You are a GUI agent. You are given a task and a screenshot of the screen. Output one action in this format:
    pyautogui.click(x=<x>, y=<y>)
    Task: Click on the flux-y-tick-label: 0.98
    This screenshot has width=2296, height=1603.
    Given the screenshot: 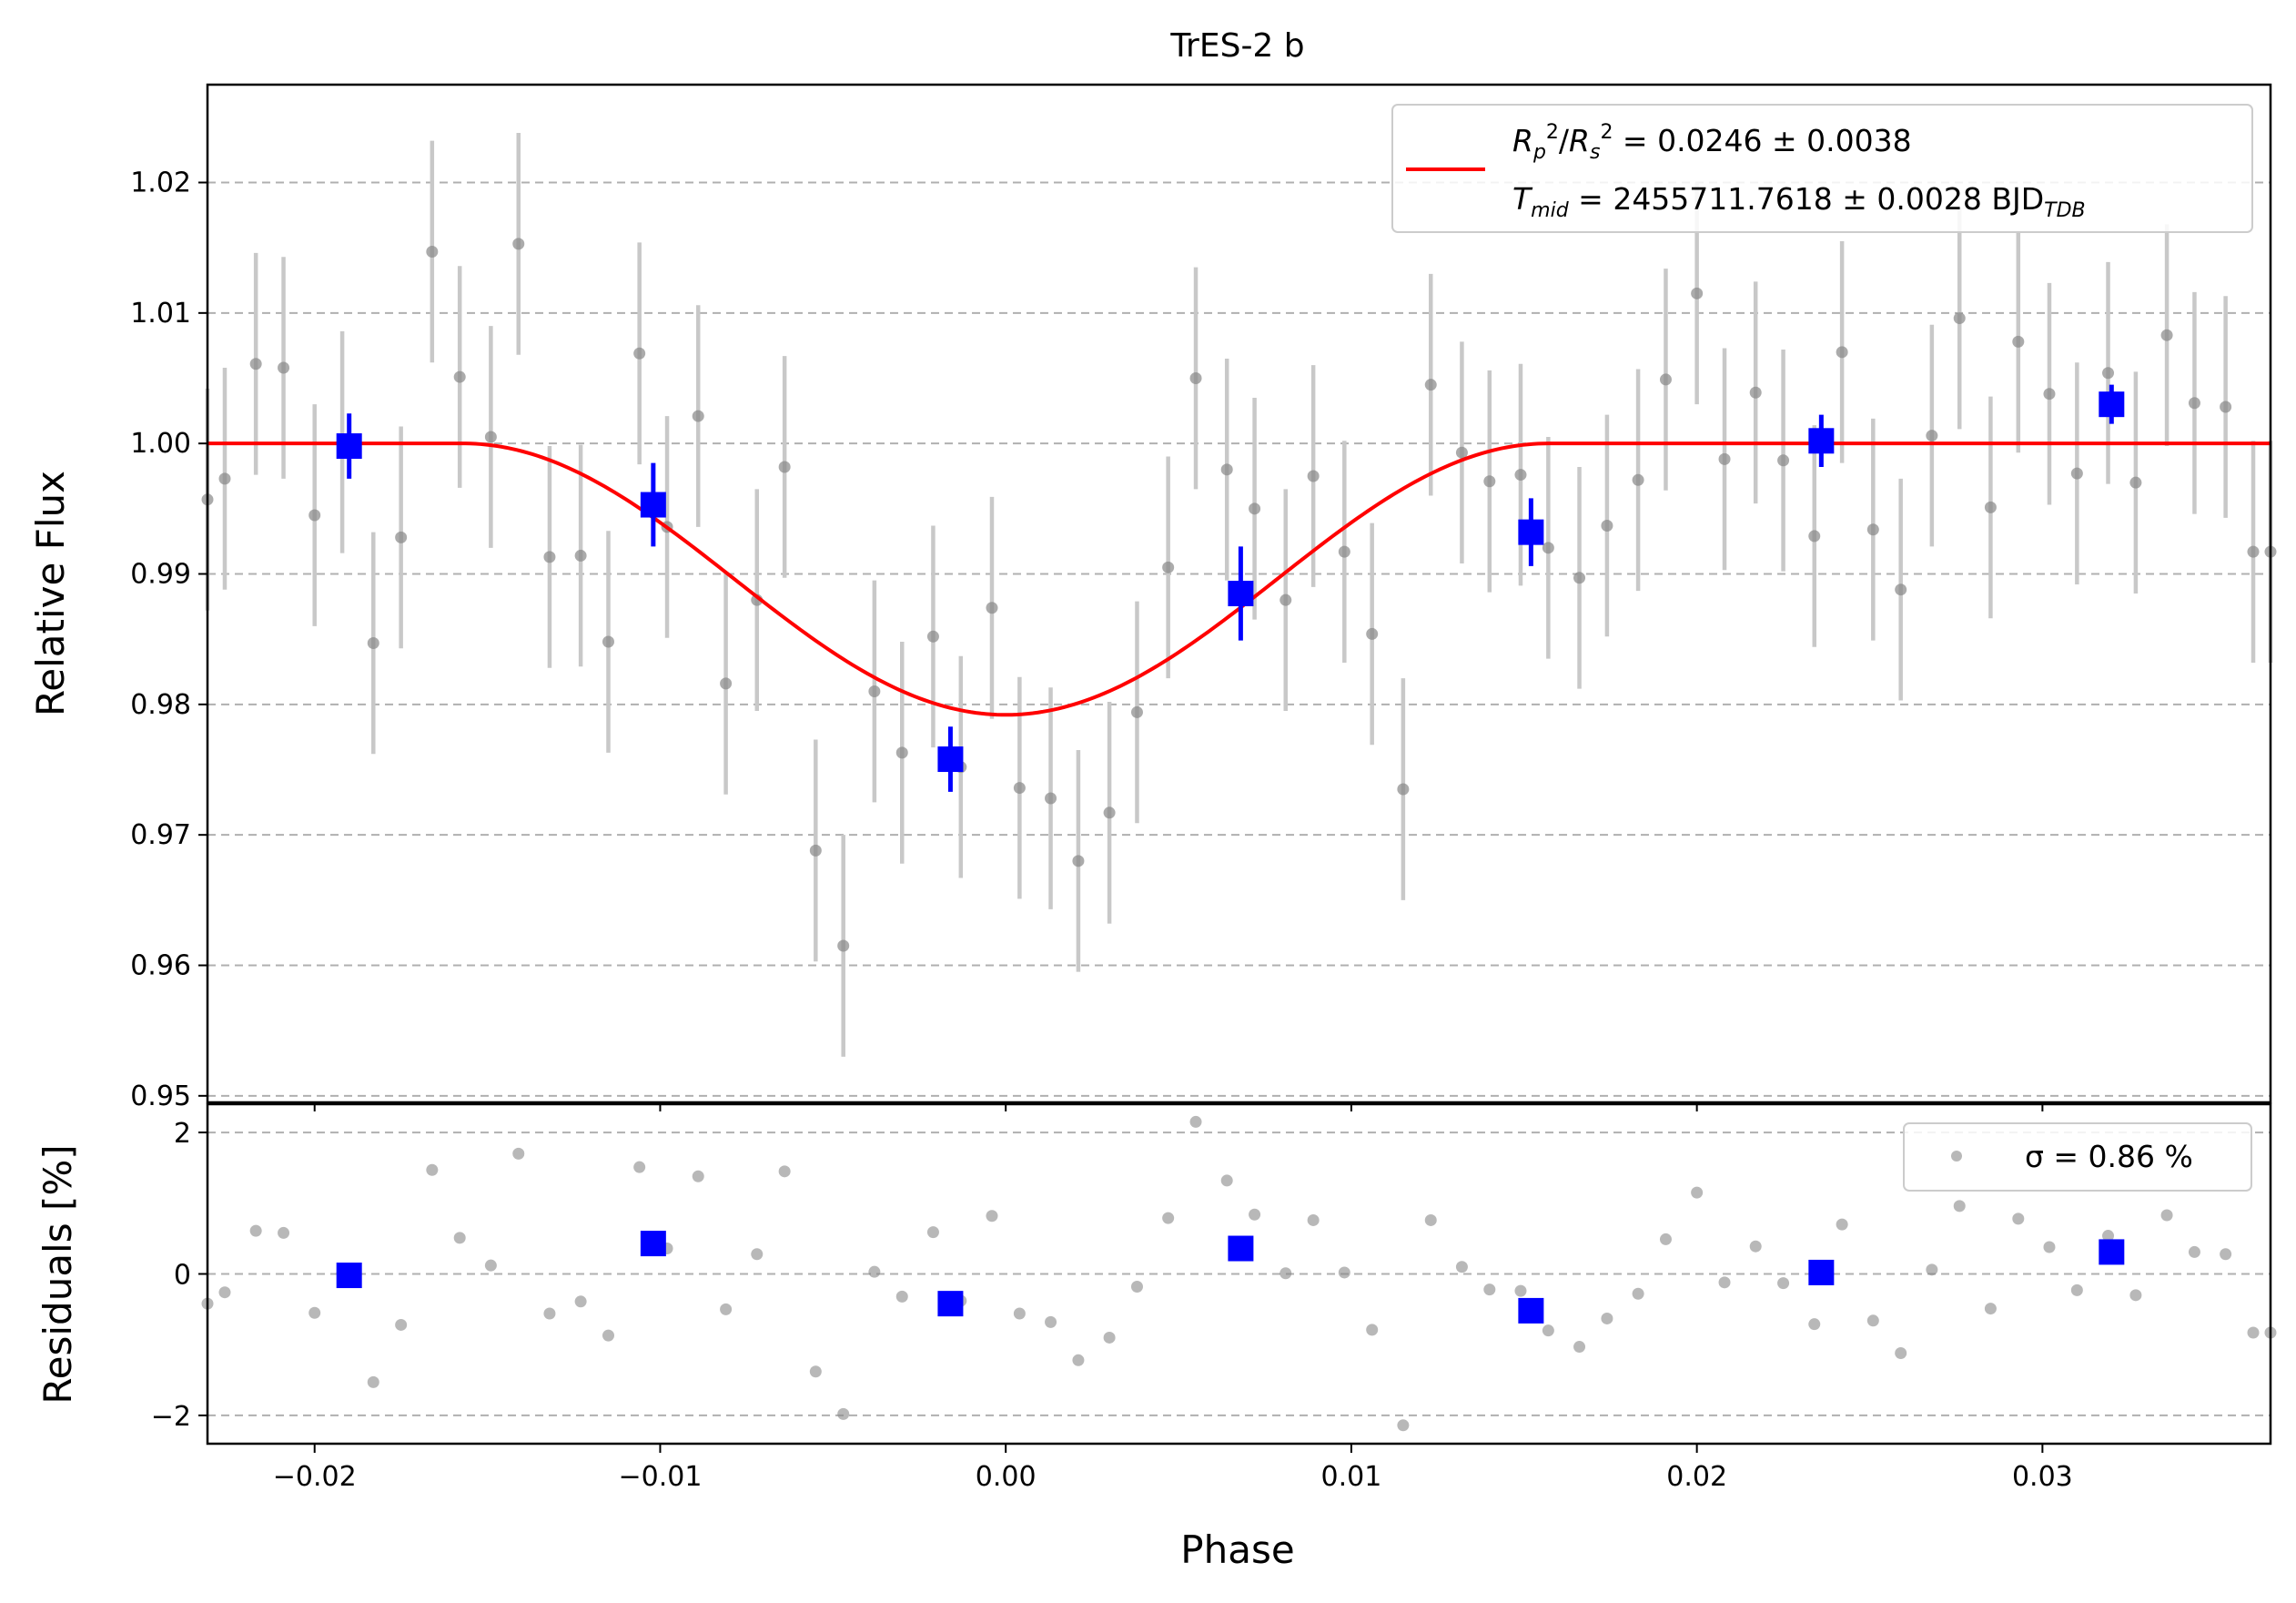 What is the action you would take?
    pyautogui.click(x=160, y=705)
    